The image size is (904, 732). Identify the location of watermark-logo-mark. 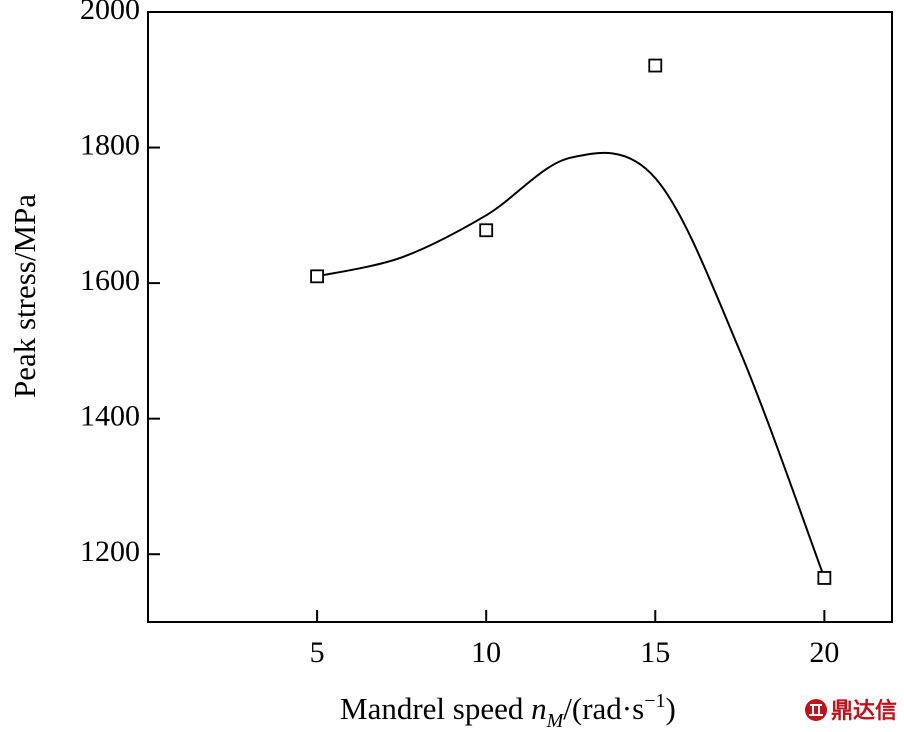
(816, 710).